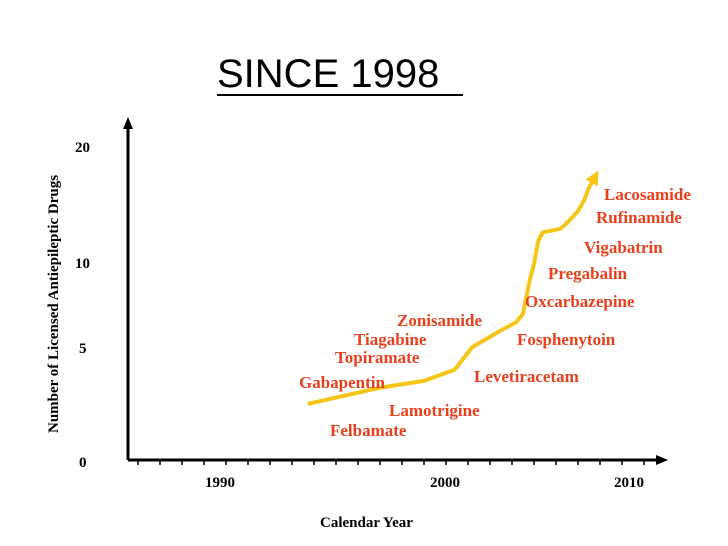 Image resolution: width=728 pixels, height=546 pixels. Describe the element at coordinates (434, 410) in the screenshot. I see `annotation-lamotrigine: Lamotrigine` at that location.